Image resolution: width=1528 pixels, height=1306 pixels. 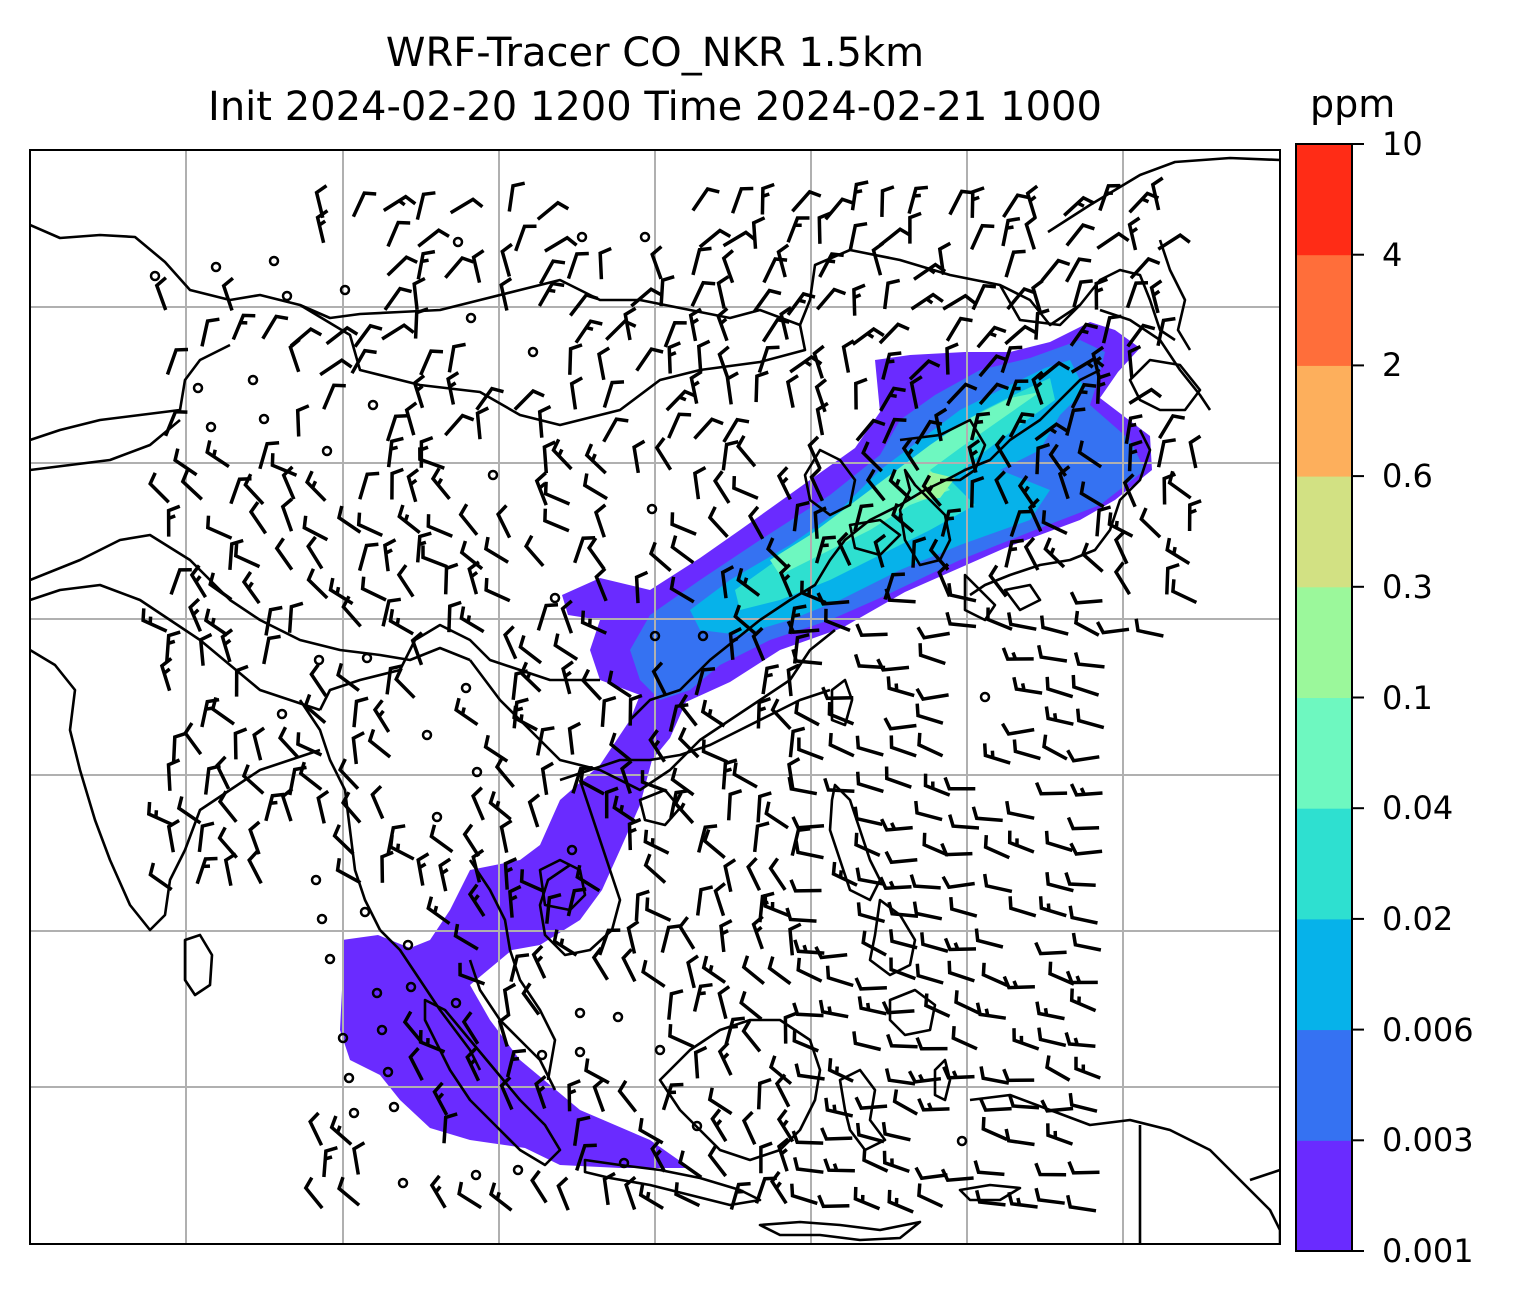 I want to click on india-coast, so click(x=175, y=790).